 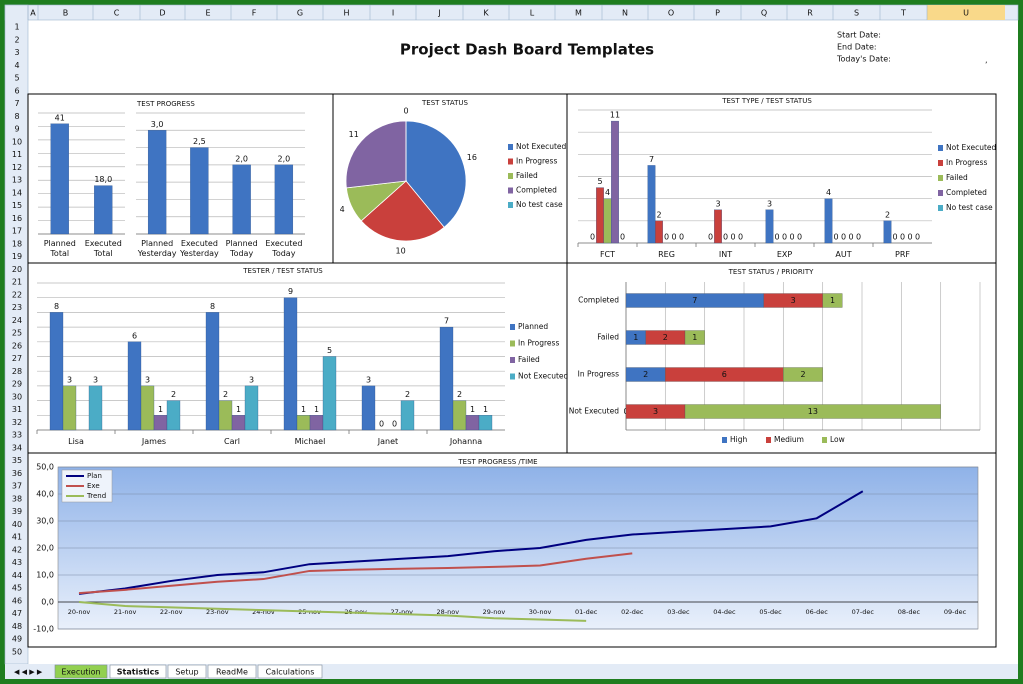 What do you see at coordinates (217, 612) in the screenshot?
I see `x-tick-label: 23-nov` at bounding box center [217, 612].